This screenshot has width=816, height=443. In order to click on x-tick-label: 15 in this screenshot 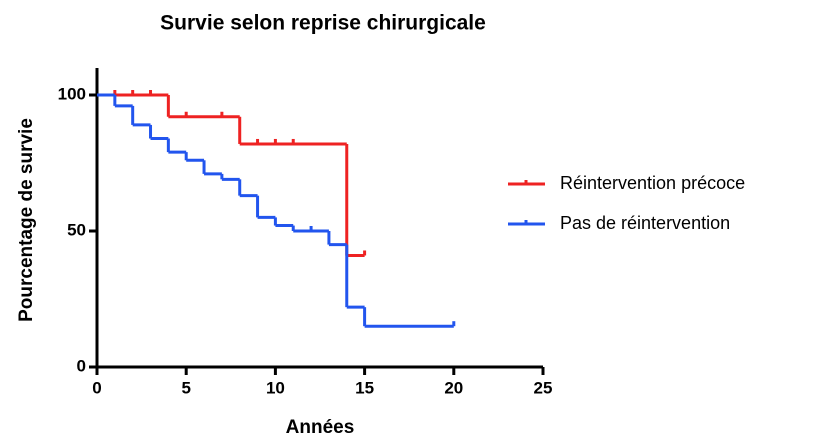, I will do `click(364, 387)`.